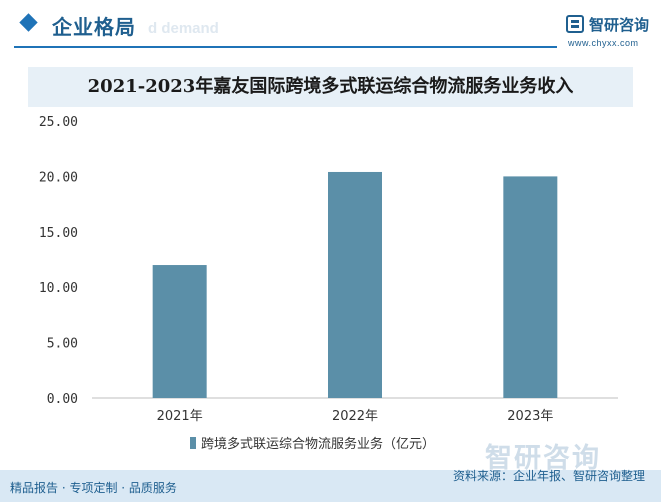 The height and width of the screenshot is (502, 661). Describe the element at coordinates (619, 25) in the screenshot. I see `brand-name: 智研咨询` at that location.